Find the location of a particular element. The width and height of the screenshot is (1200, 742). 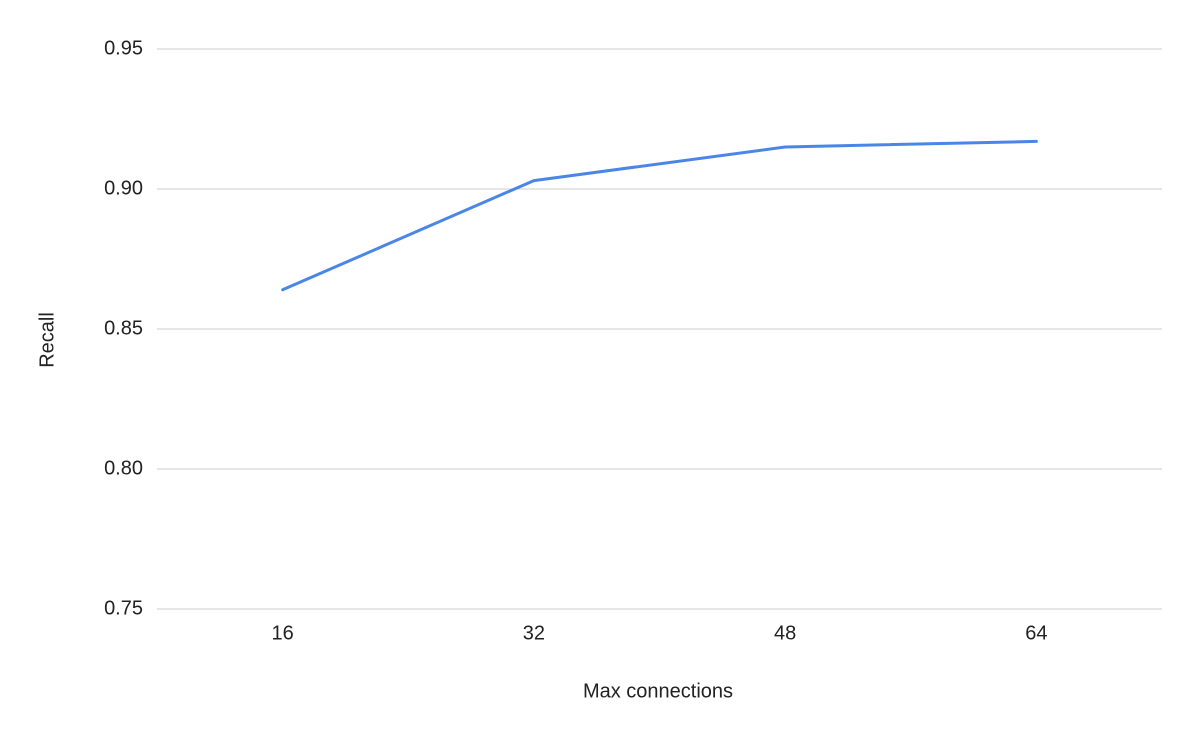

x-tick-label: 48 is located at coordinates (785, 633).